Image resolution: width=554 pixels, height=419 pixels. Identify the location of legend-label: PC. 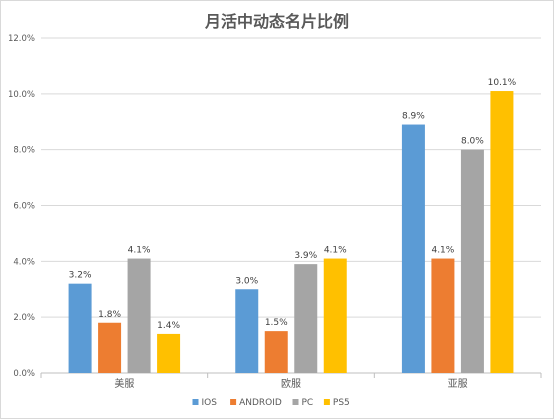
(308, 403).